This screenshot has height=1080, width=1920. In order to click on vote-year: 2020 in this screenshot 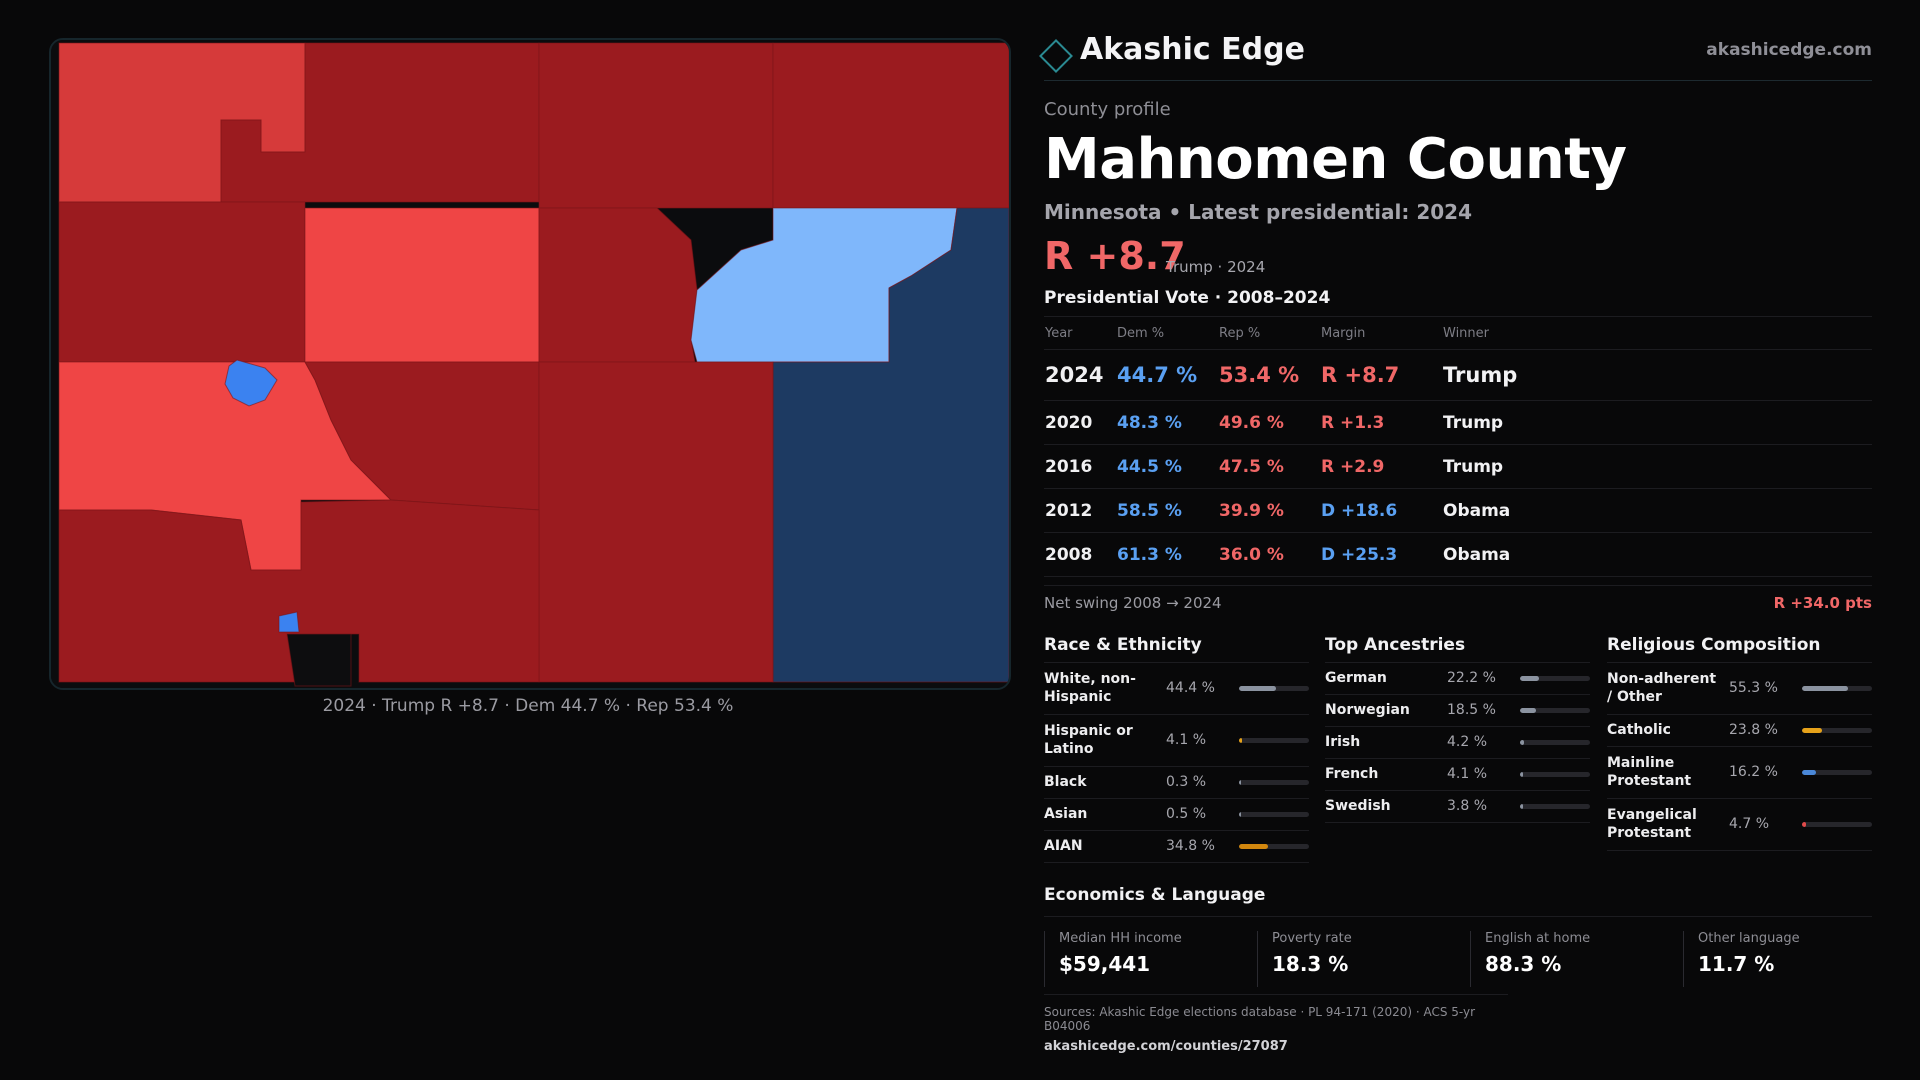, I will do `click(1080, 422)`.